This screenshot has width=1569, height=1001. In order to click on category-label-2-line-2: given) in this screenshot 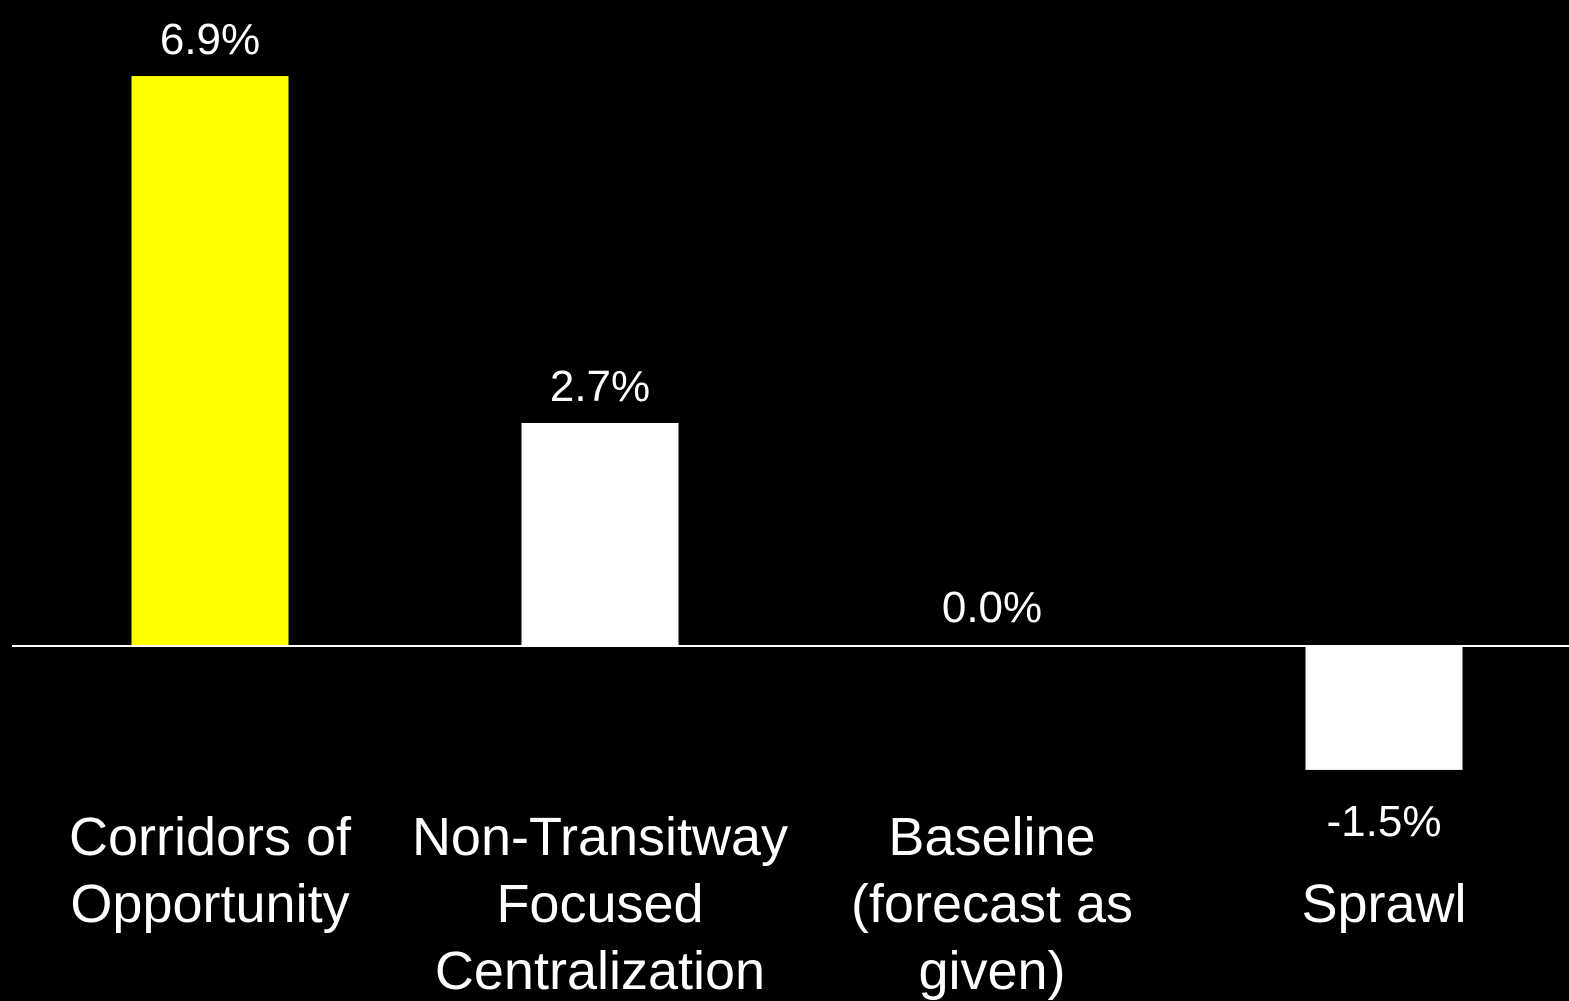, I will do `click(991, 971)`.